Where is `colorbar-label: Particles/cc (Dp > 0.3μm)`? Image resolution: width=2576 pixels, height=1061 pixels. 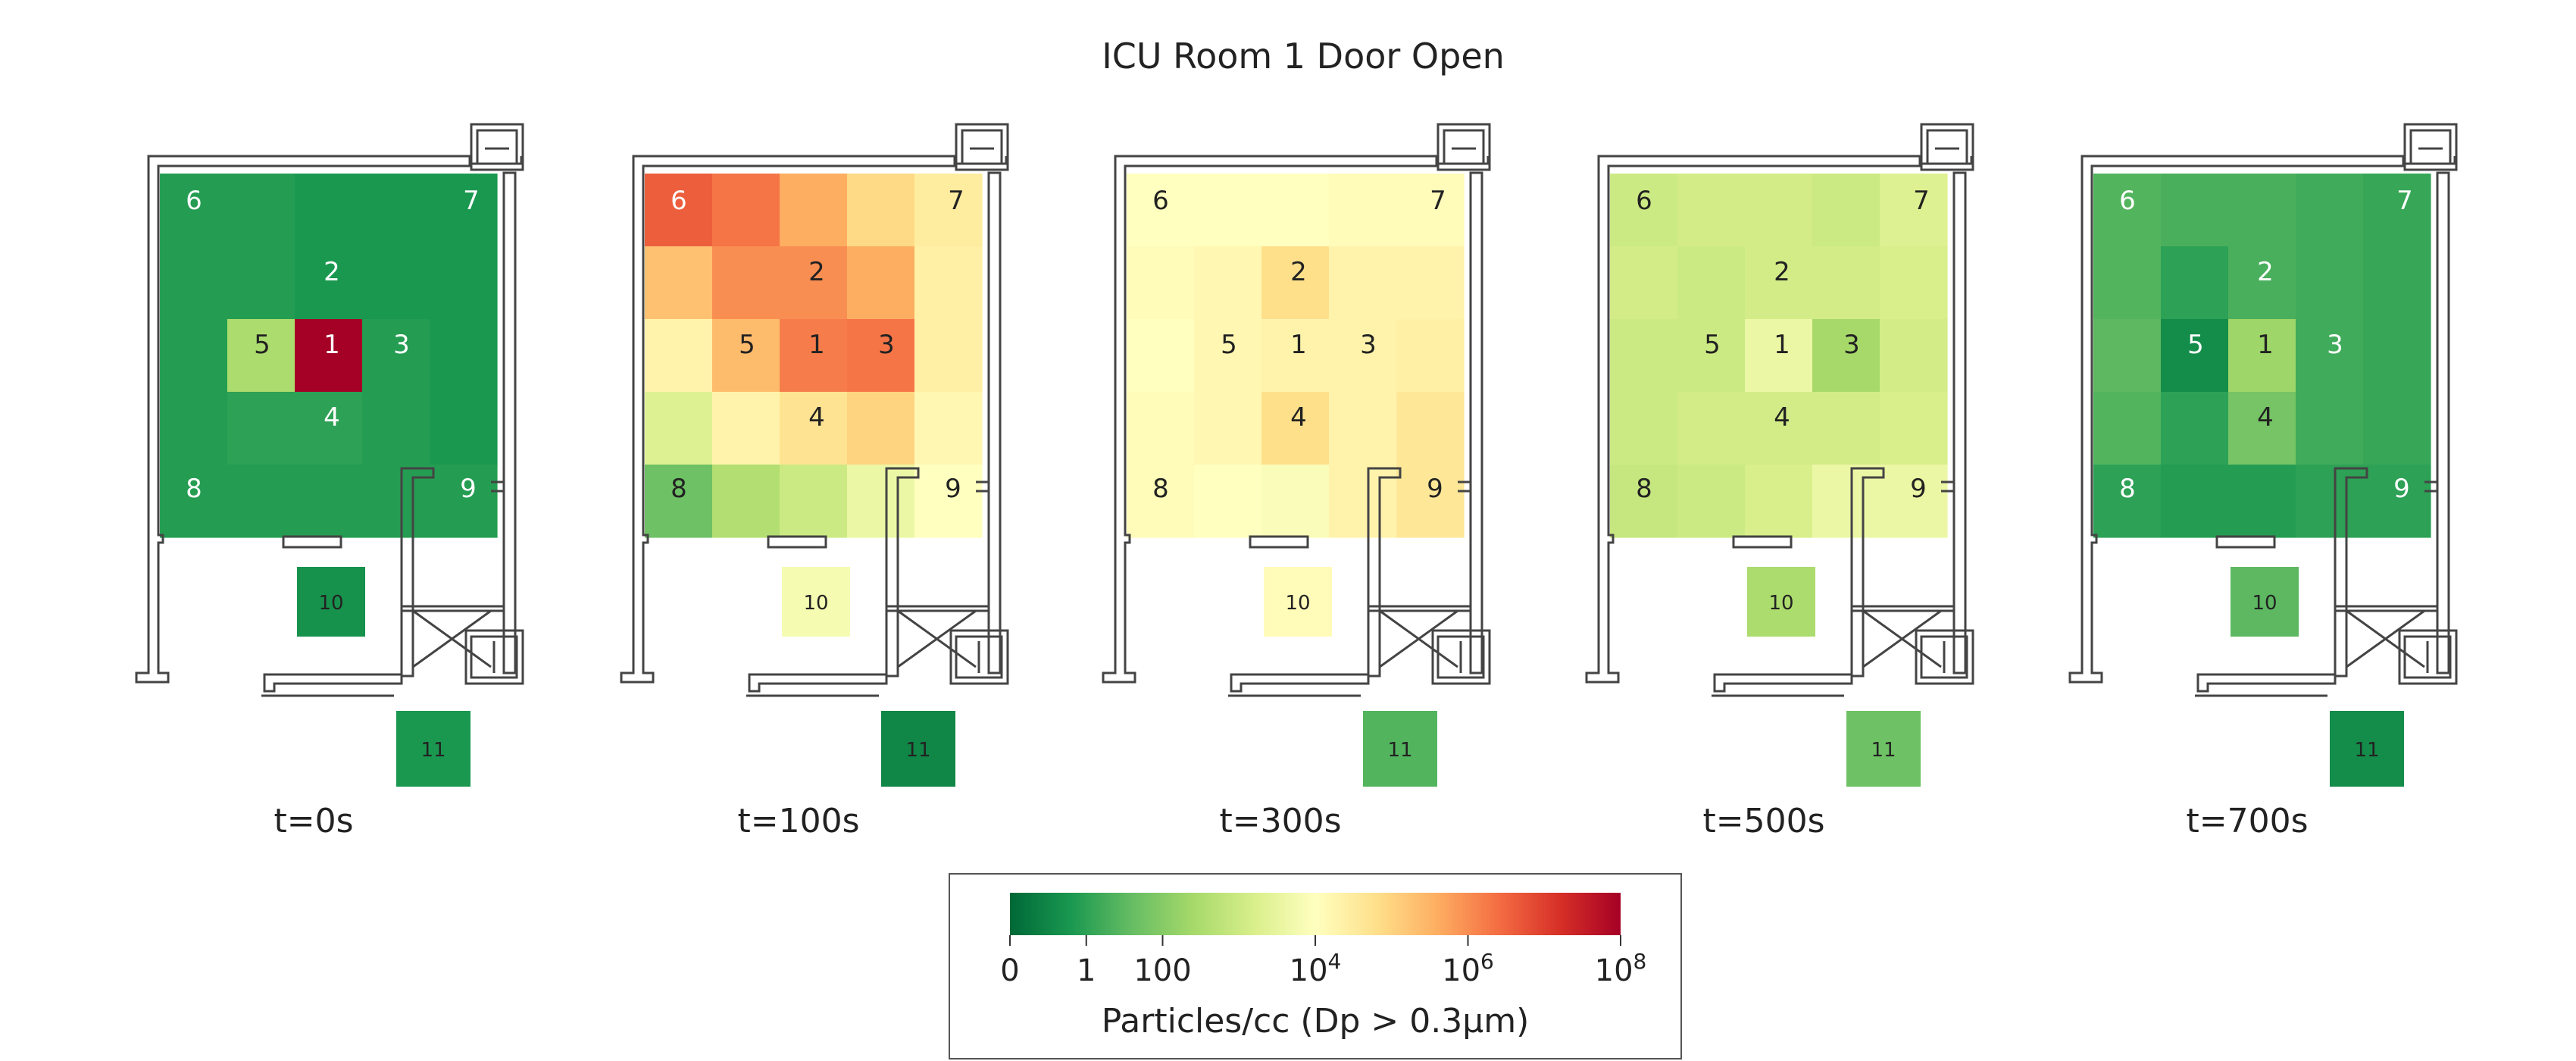
colorbar-label: Particles/cc (Dp > 0.3μm) is located at coordinates (1316, 1021).